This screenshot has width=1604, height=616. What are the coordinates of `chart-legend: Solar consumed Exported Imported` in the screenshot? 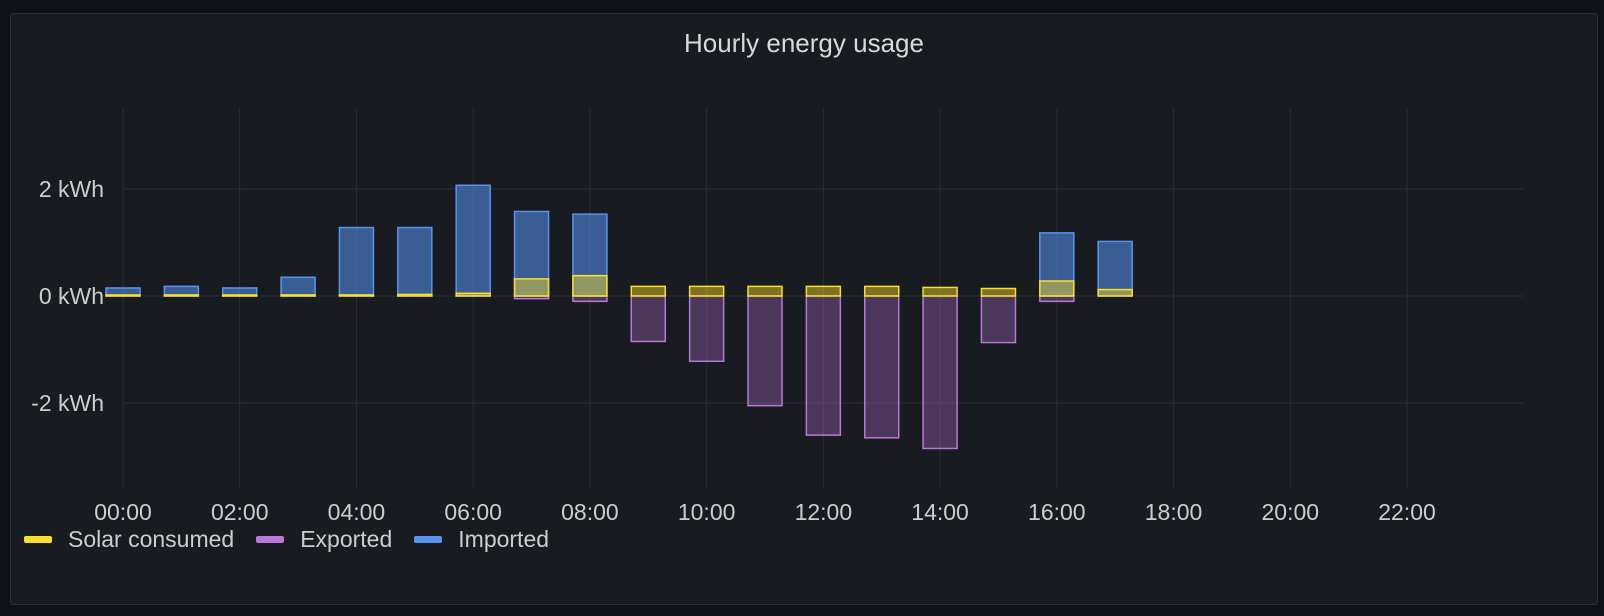 It's located at (297, 539).